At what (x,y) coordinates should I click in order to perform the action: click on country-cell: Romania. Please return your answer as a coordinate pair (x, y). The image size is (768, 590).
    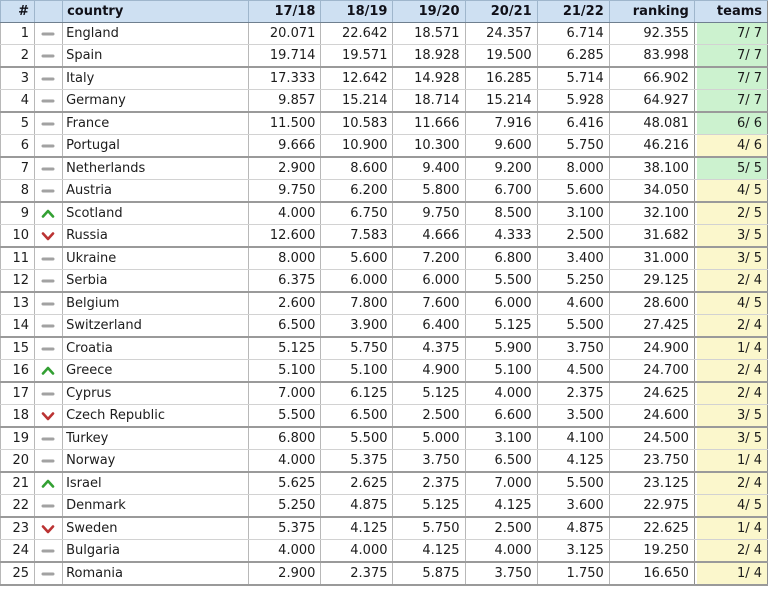
    Looking at the image, I should click on (155, 574).